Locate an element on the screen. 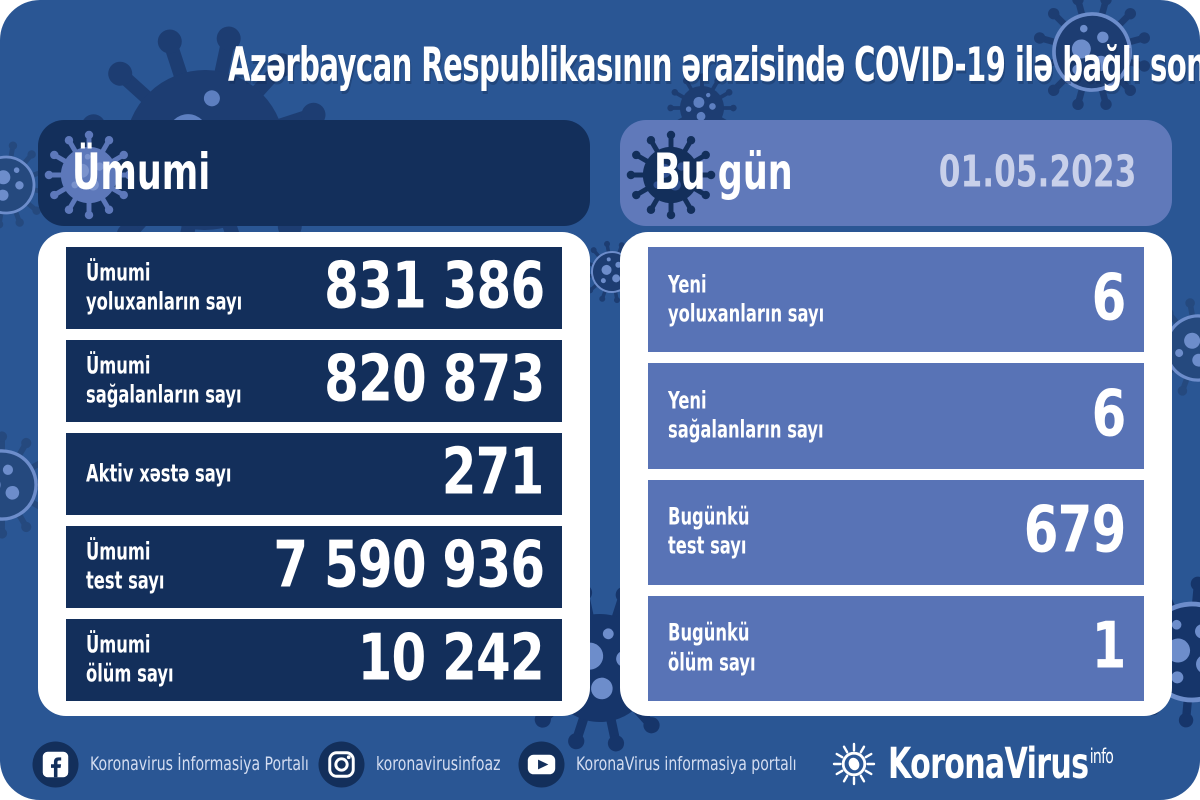 The height and width of the screenshot is (800, 1200). stat-value: 679 is located at coordinates (1075, 530).